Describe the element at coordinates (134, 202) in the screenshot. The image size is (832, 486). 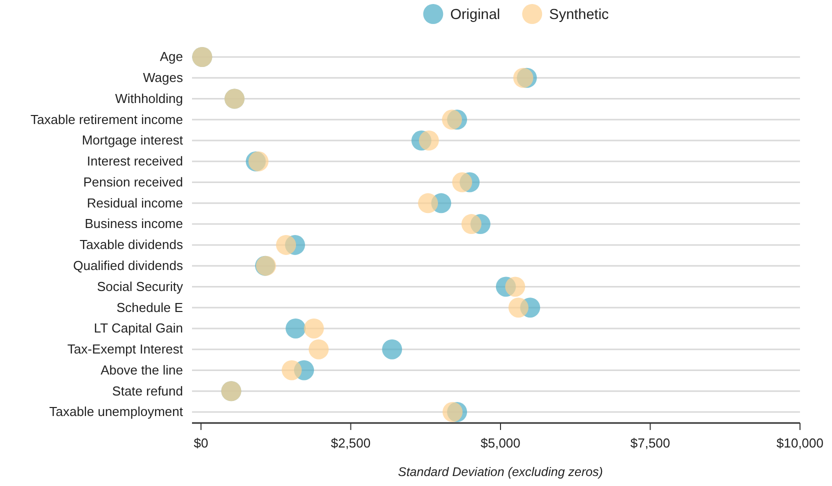
I see `y-tick-label: Residual income` at that location.